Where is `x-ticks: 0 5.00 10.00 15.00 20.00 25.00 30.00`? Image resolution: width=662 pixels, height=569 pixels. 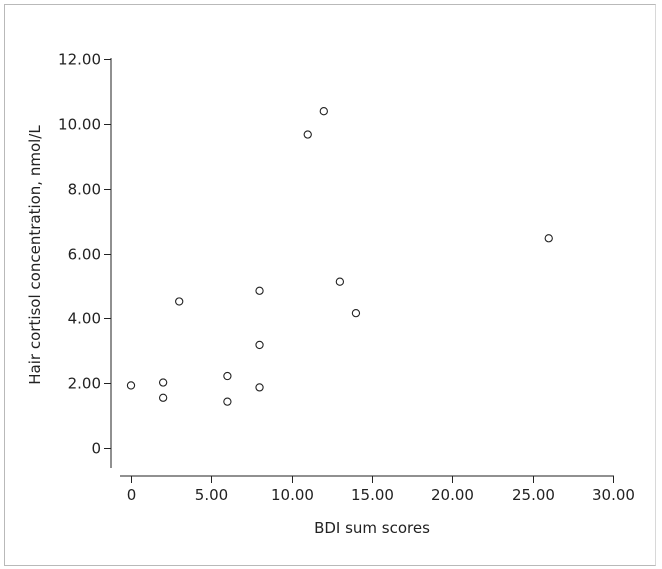 x-ticks: 0 5.00 10.00 15.00 20.00 25.00 30.00 is located at coordinates (381, 490).